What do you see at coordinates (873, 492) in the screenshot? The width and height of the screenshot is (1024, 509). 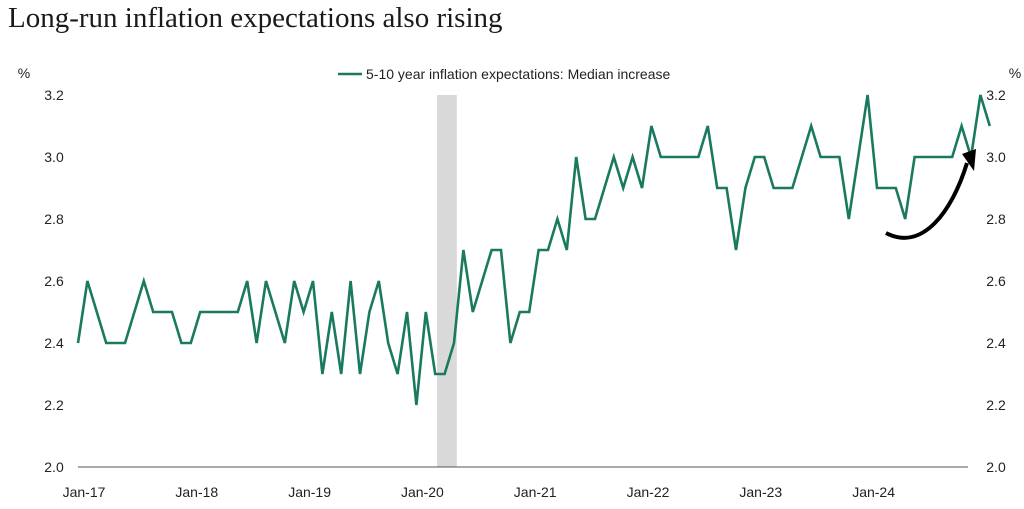 I see `x-tick-Jan-24: Jan-24` at bounding box center [873, 492].